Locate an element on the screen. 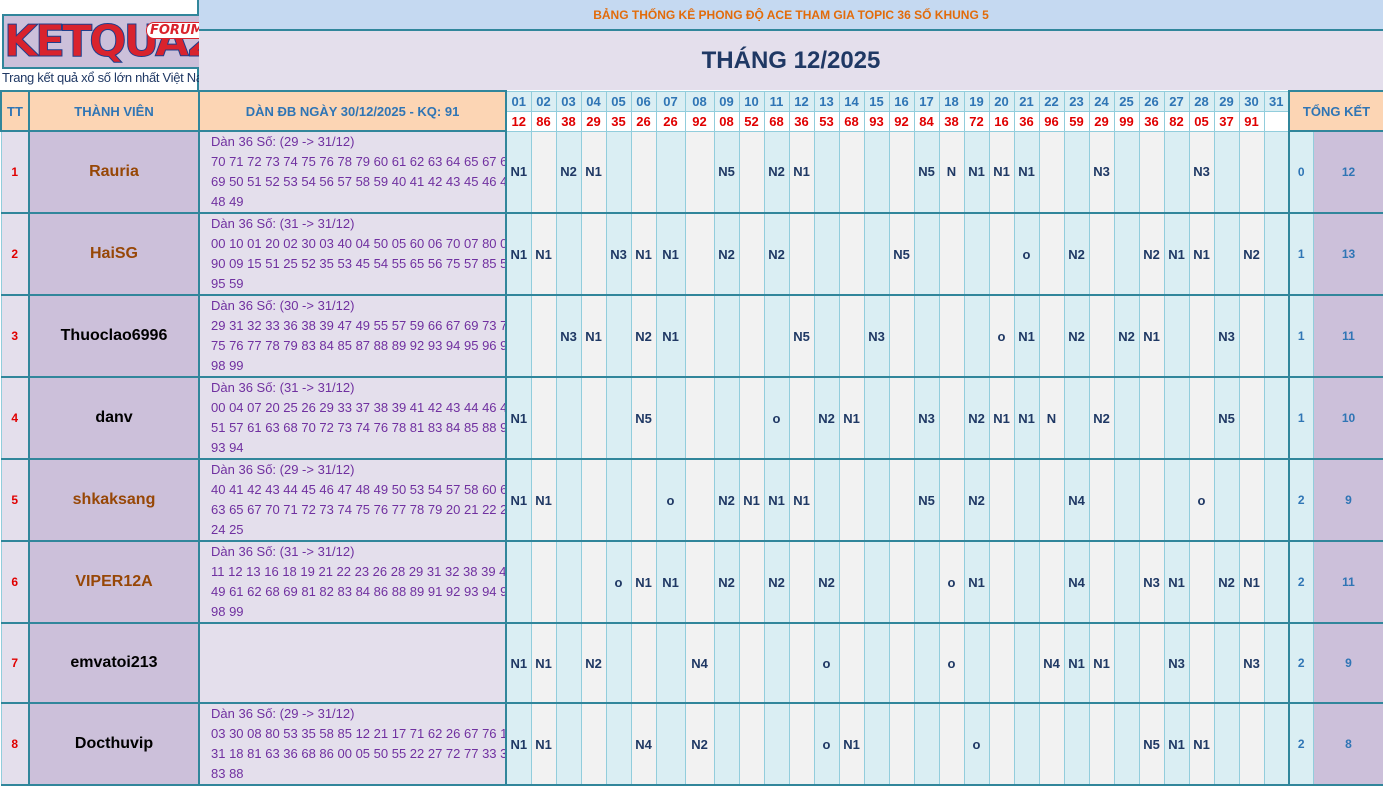  day-label: 25 is located at coordinates (1126, 101).